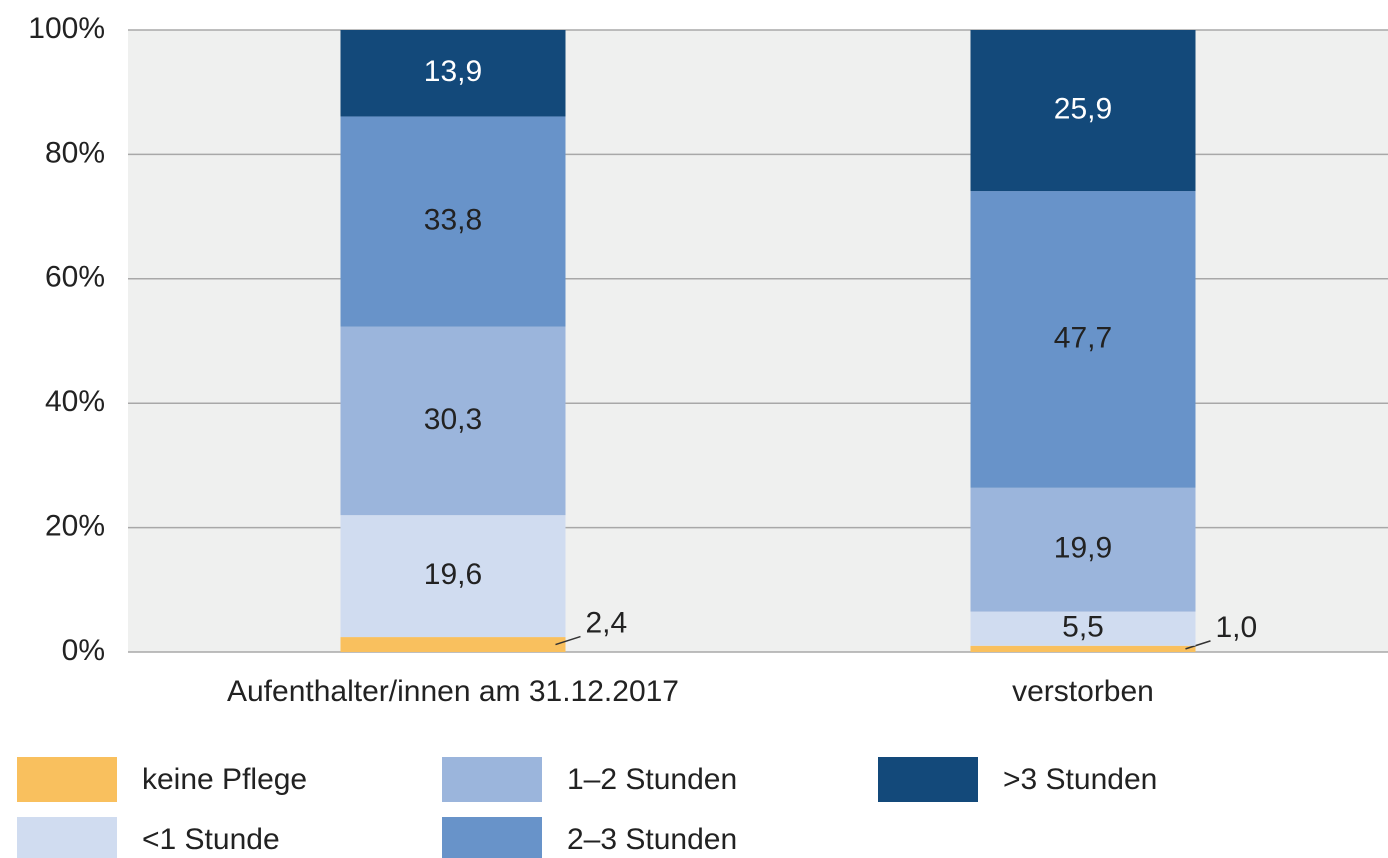  I want to click on x-tick-label: verstorben, so click(1083, 691).